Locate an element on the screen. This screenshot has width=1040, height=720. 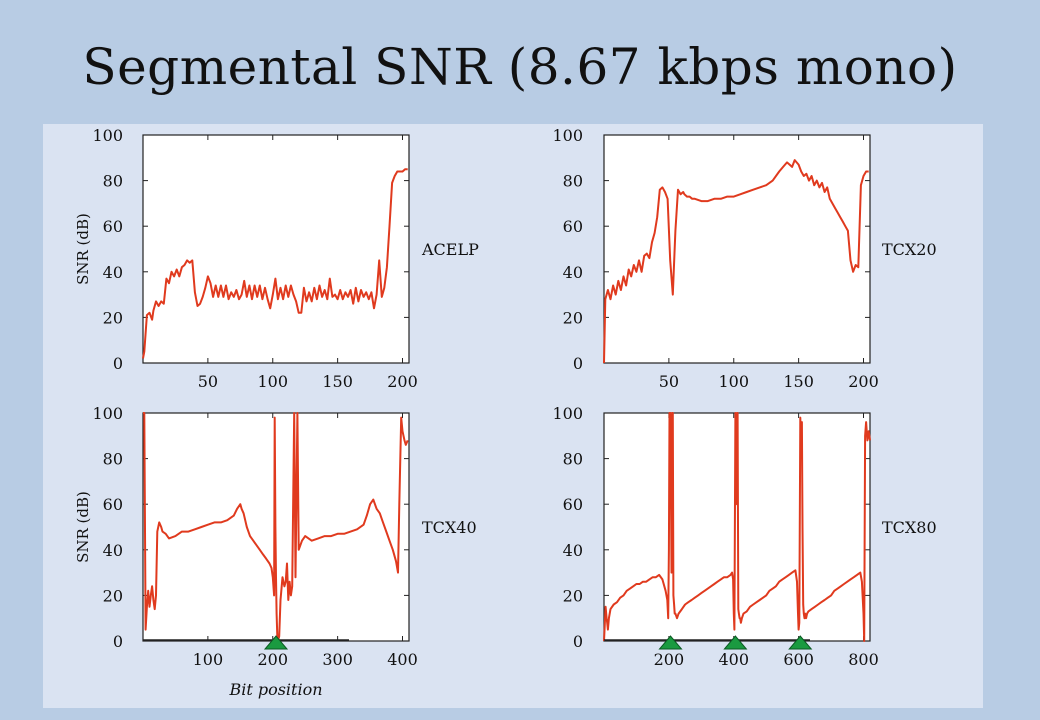
ytick-label-tcx40-20: 20 is located at coordinates (113, 595).